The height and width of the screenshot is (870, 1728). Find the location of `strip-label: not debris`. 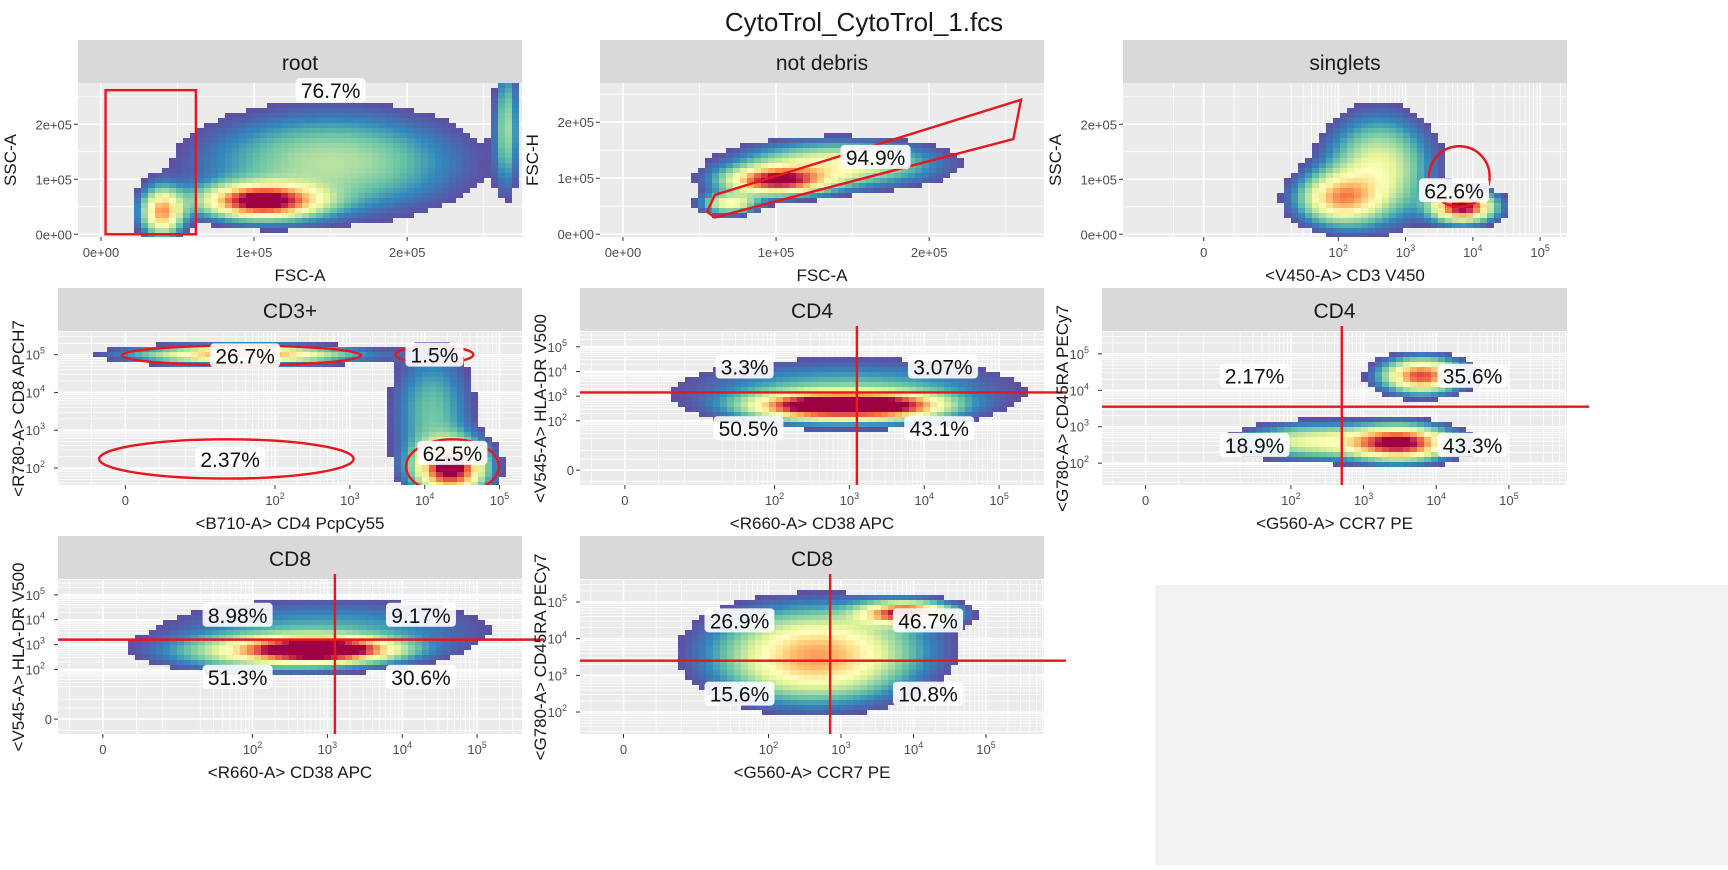

strip-label: not debris is located at coordinates (822, 63).